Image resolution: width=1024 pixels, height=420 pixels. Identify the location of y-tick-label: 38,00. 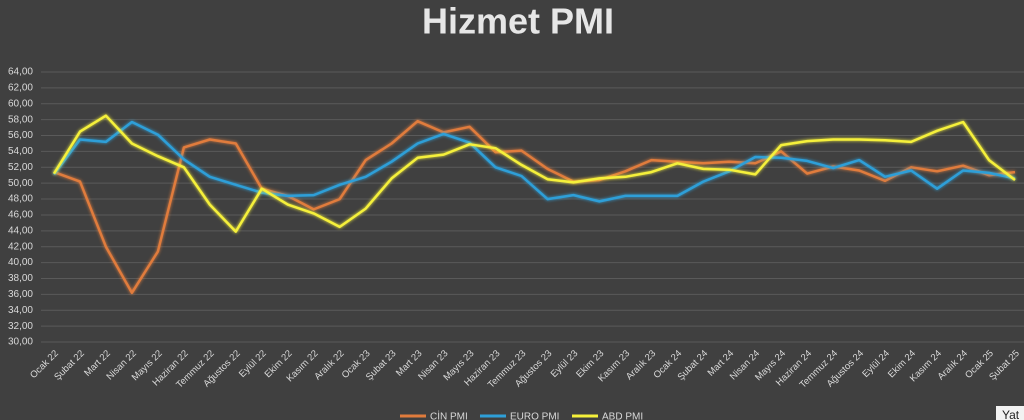
(20, 278).